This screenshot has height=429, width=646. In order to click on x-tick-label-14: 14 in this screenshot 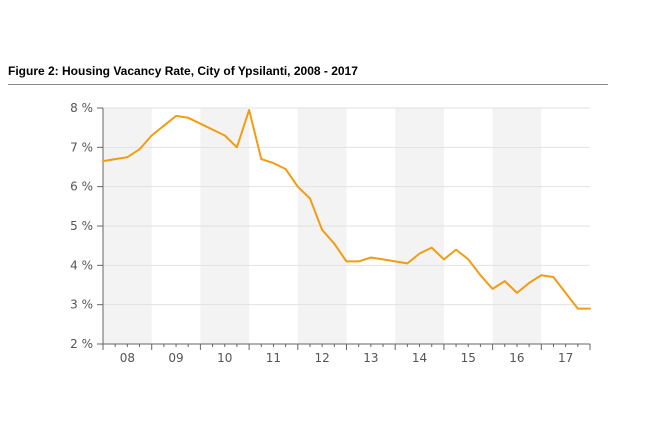, I will do `click(419, 358)`.